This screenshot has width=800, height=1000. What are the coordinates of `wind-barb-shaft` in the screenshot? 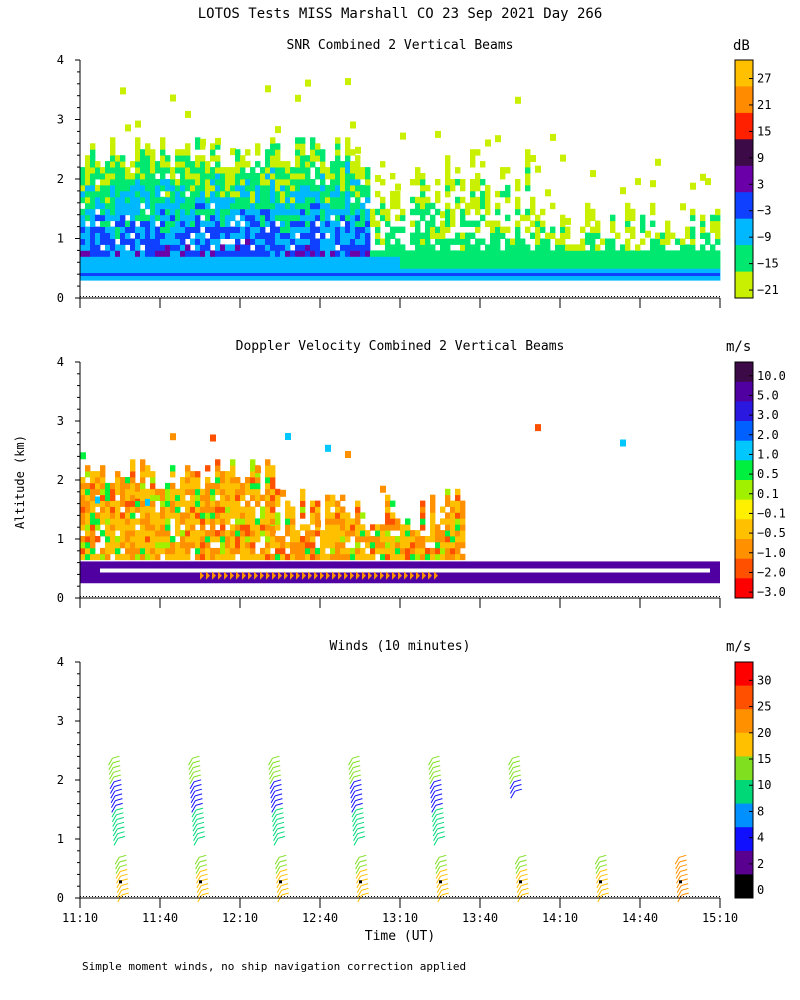 It's located at (195, 832).